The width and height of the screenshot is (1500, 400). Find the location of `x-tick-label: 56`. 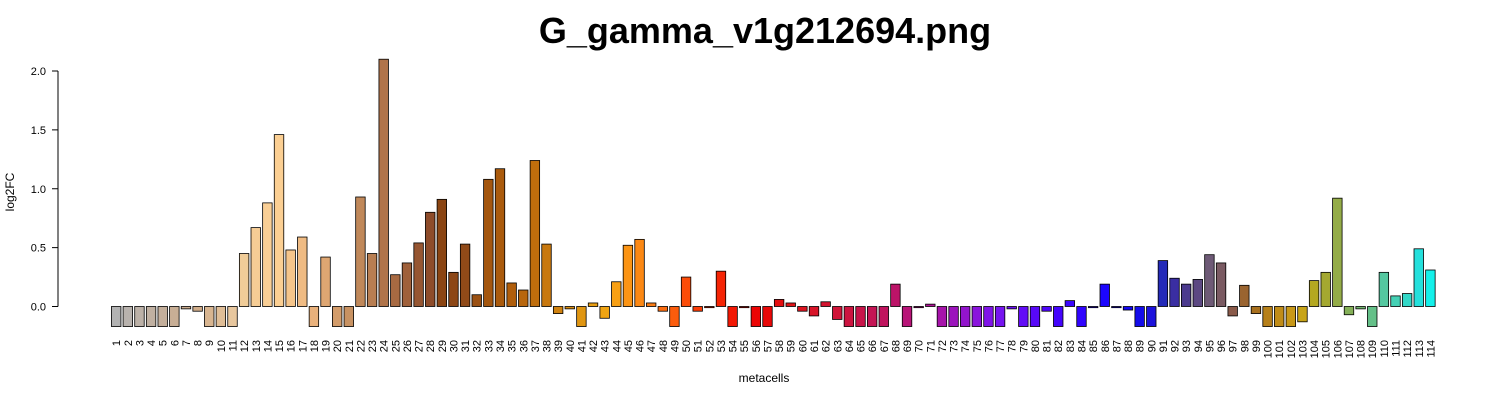

x-tick-label: 56 is located at coordinates (757, 346).